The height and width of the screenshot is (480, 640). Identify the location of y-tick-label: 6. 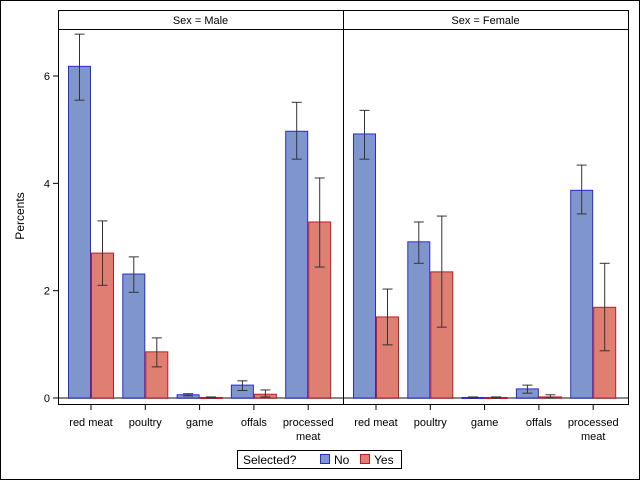
(47, 77).